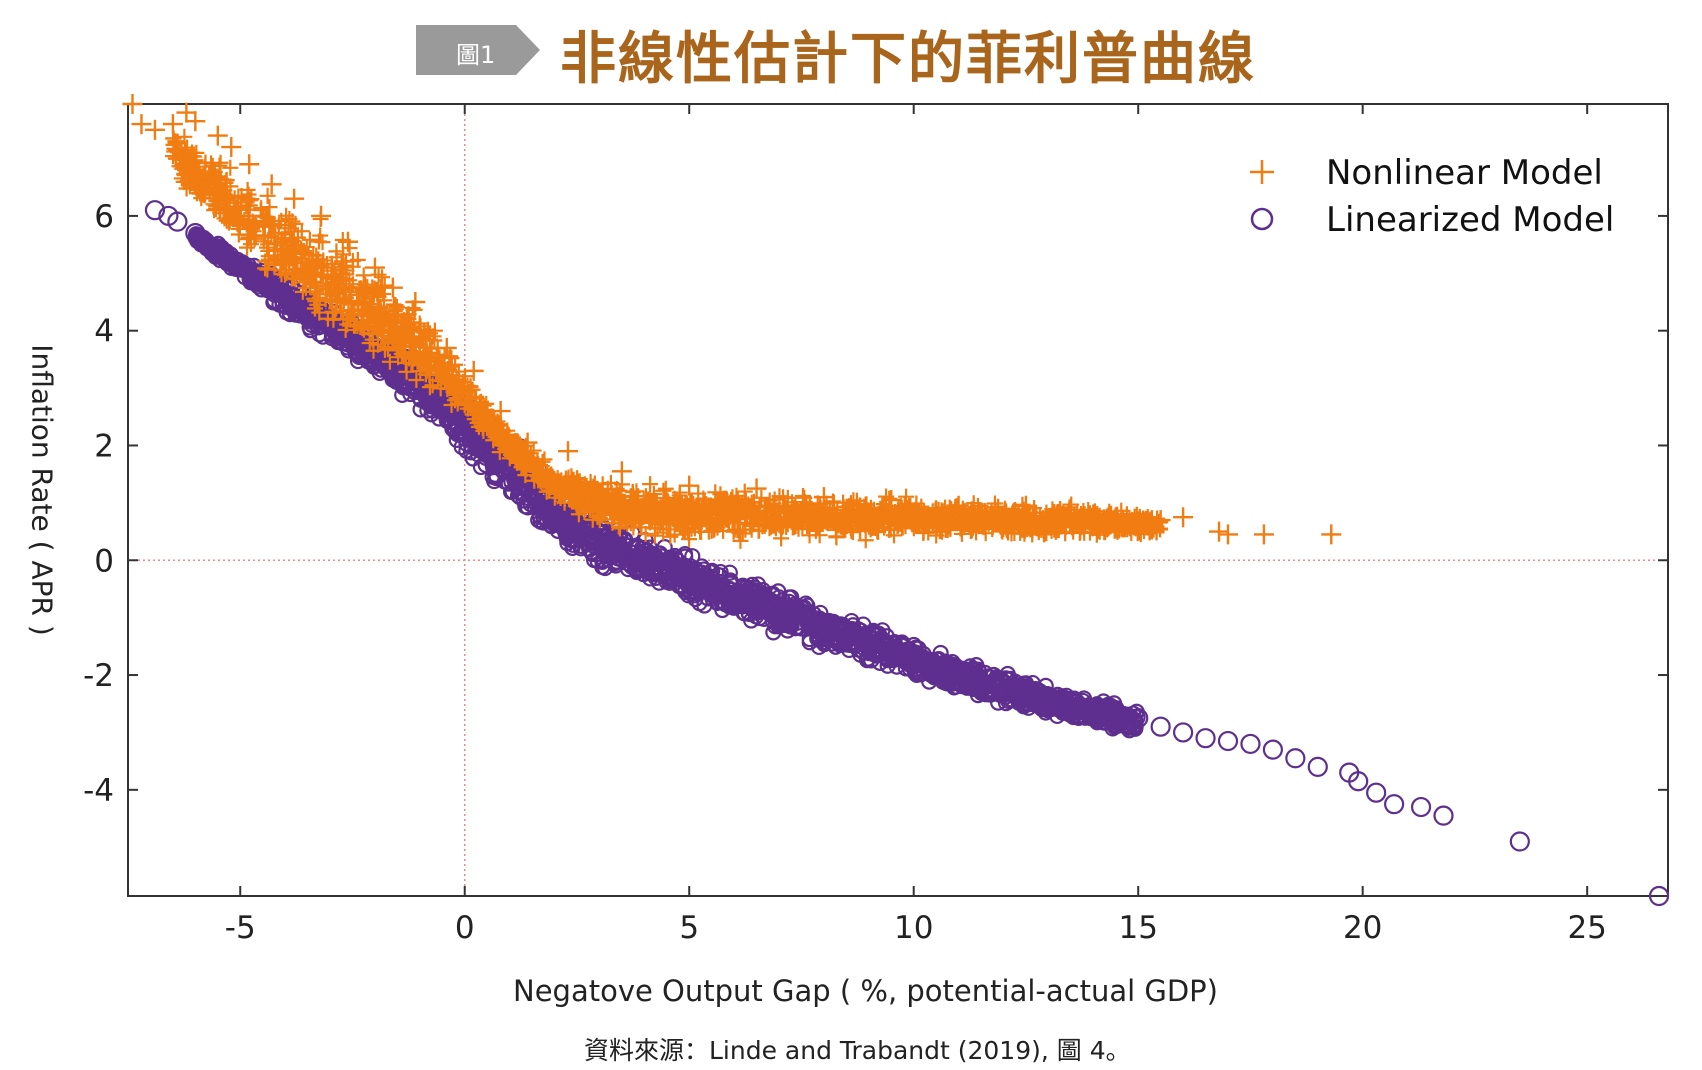 The image size is (1702, 1070). What do you see at coordinates (1362, 928) in the screenshot?
I see `x-tick-label: 20` at bounding box center [1362, 928].